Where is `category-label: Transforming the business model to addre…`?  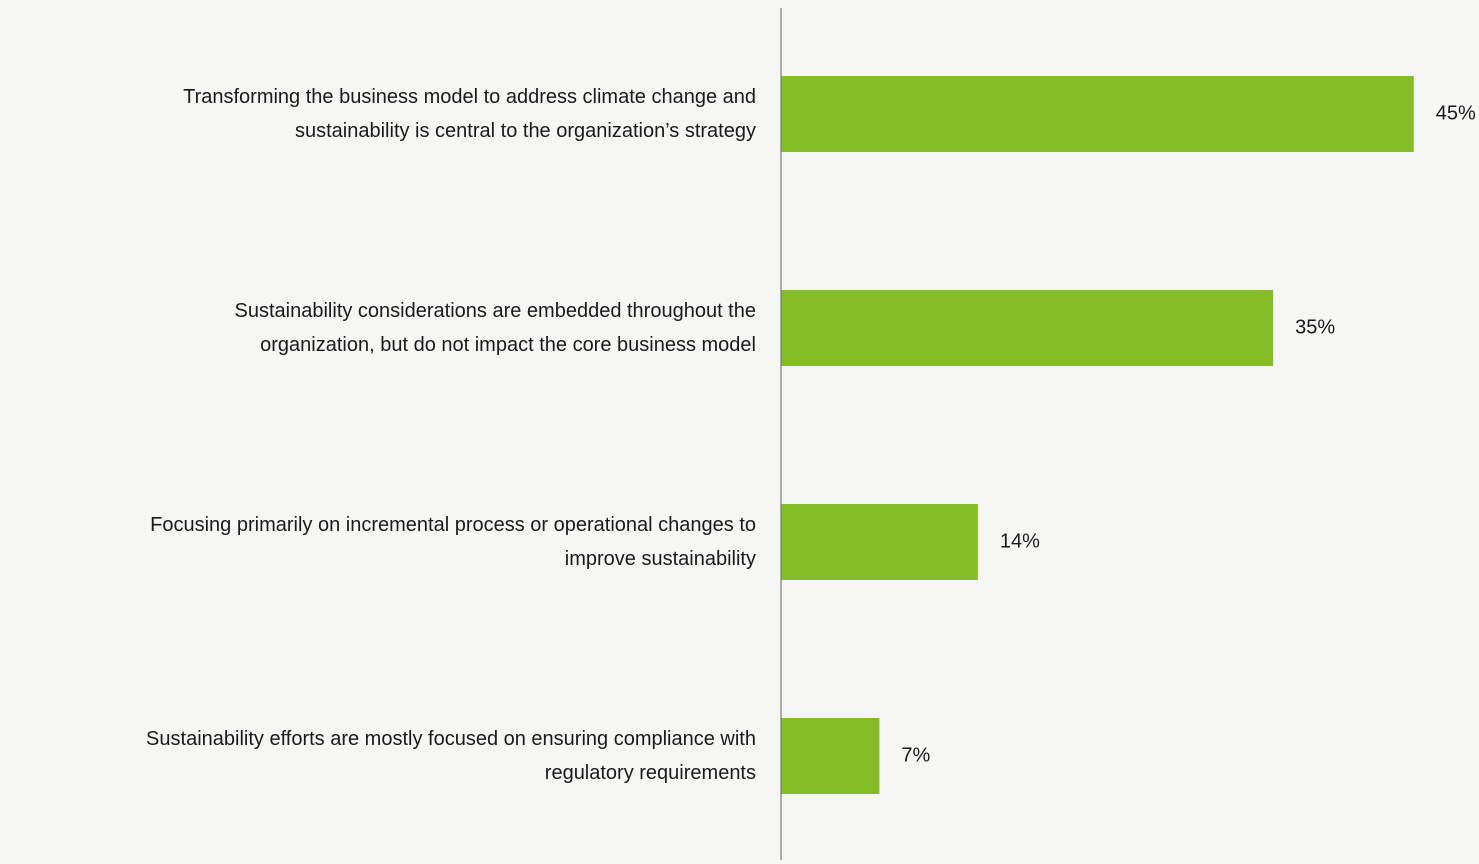
category-label: Transforming the business model to addre… is located at coordinates (469, 114).